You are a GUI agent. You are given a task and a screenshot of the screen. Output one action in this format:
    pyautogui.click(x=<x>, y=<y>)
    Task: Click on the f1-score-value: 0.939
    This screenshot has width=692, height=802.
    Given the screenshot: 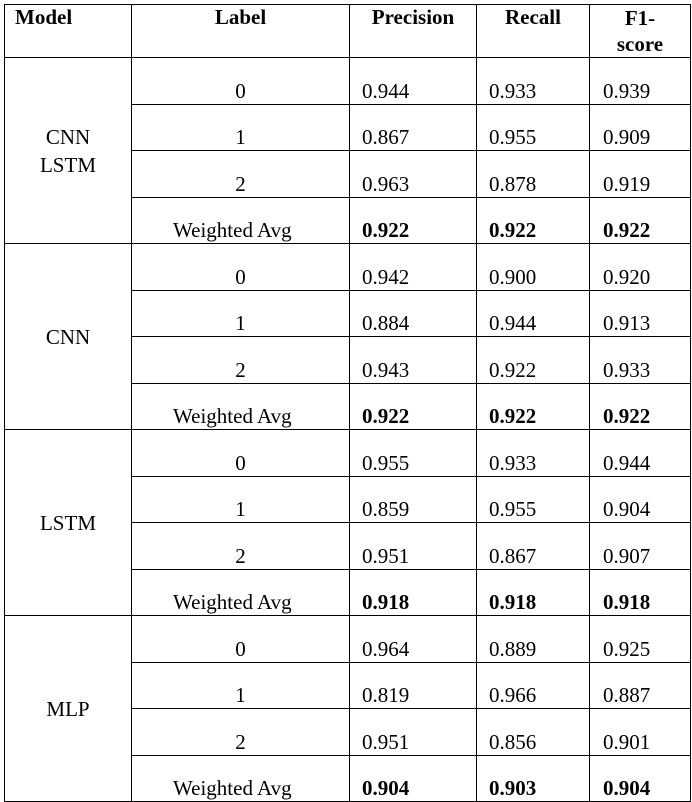 What is the action you would take?
    pyautogui.click(x=640, y=81)
    